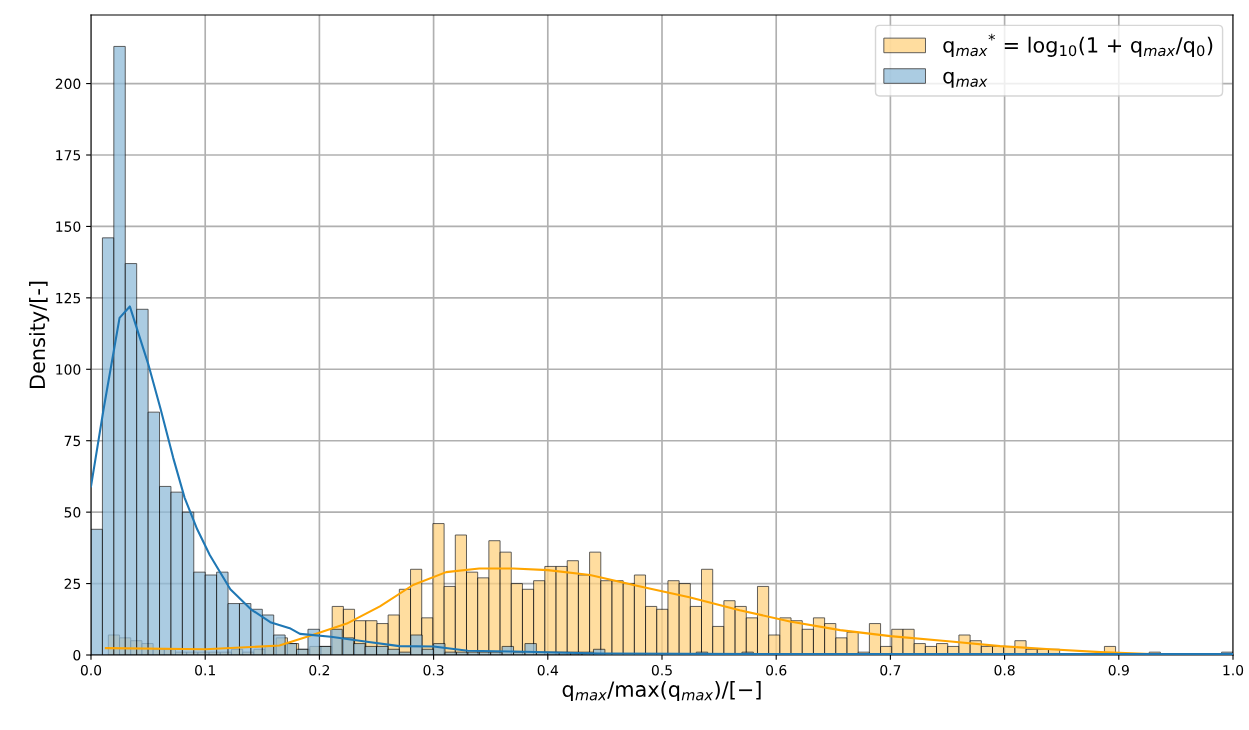 This screenshot has width=1249, height=730. Describe the element at coordinates (548, 670) in the screenshot. I see `x-tick-label: 0.4` at that location.